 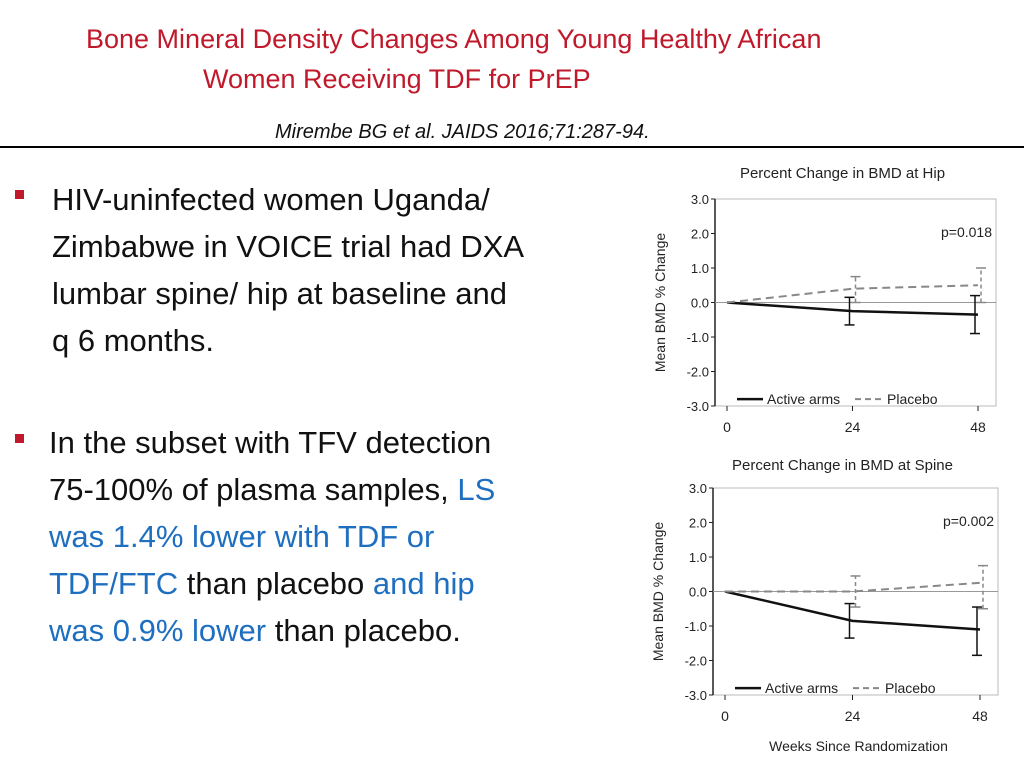 I want to click on bullet2-line2-highlight: LS, so click(x=476, y=489).